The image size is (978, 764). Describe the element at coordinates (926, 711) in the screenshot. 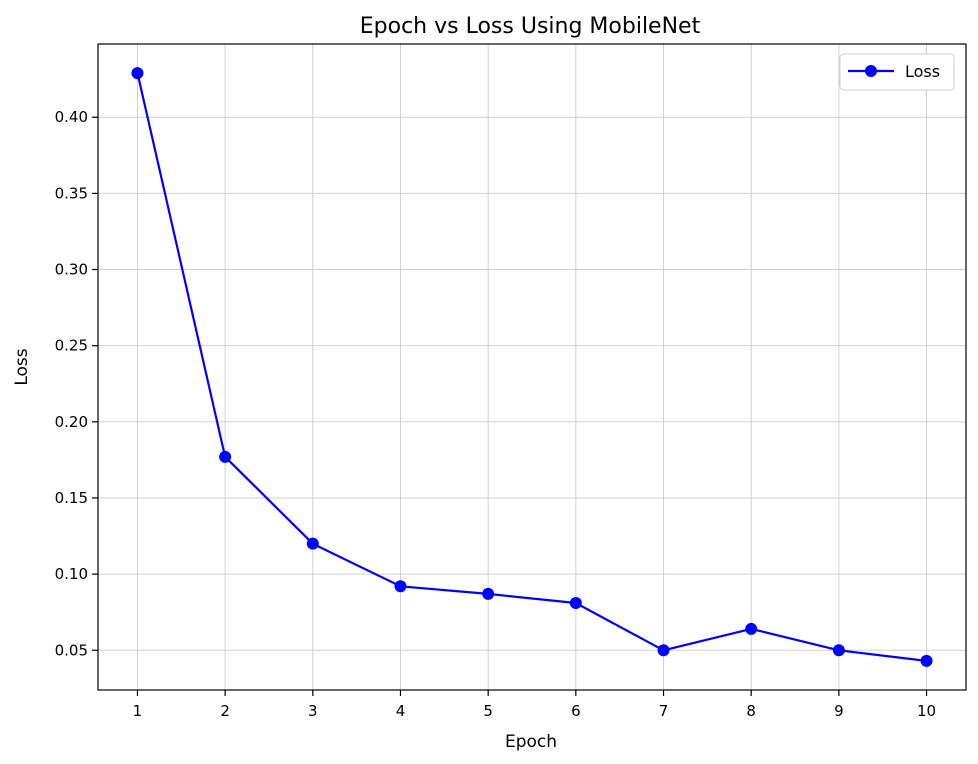

I see `x-tick-label: 10` at that location.